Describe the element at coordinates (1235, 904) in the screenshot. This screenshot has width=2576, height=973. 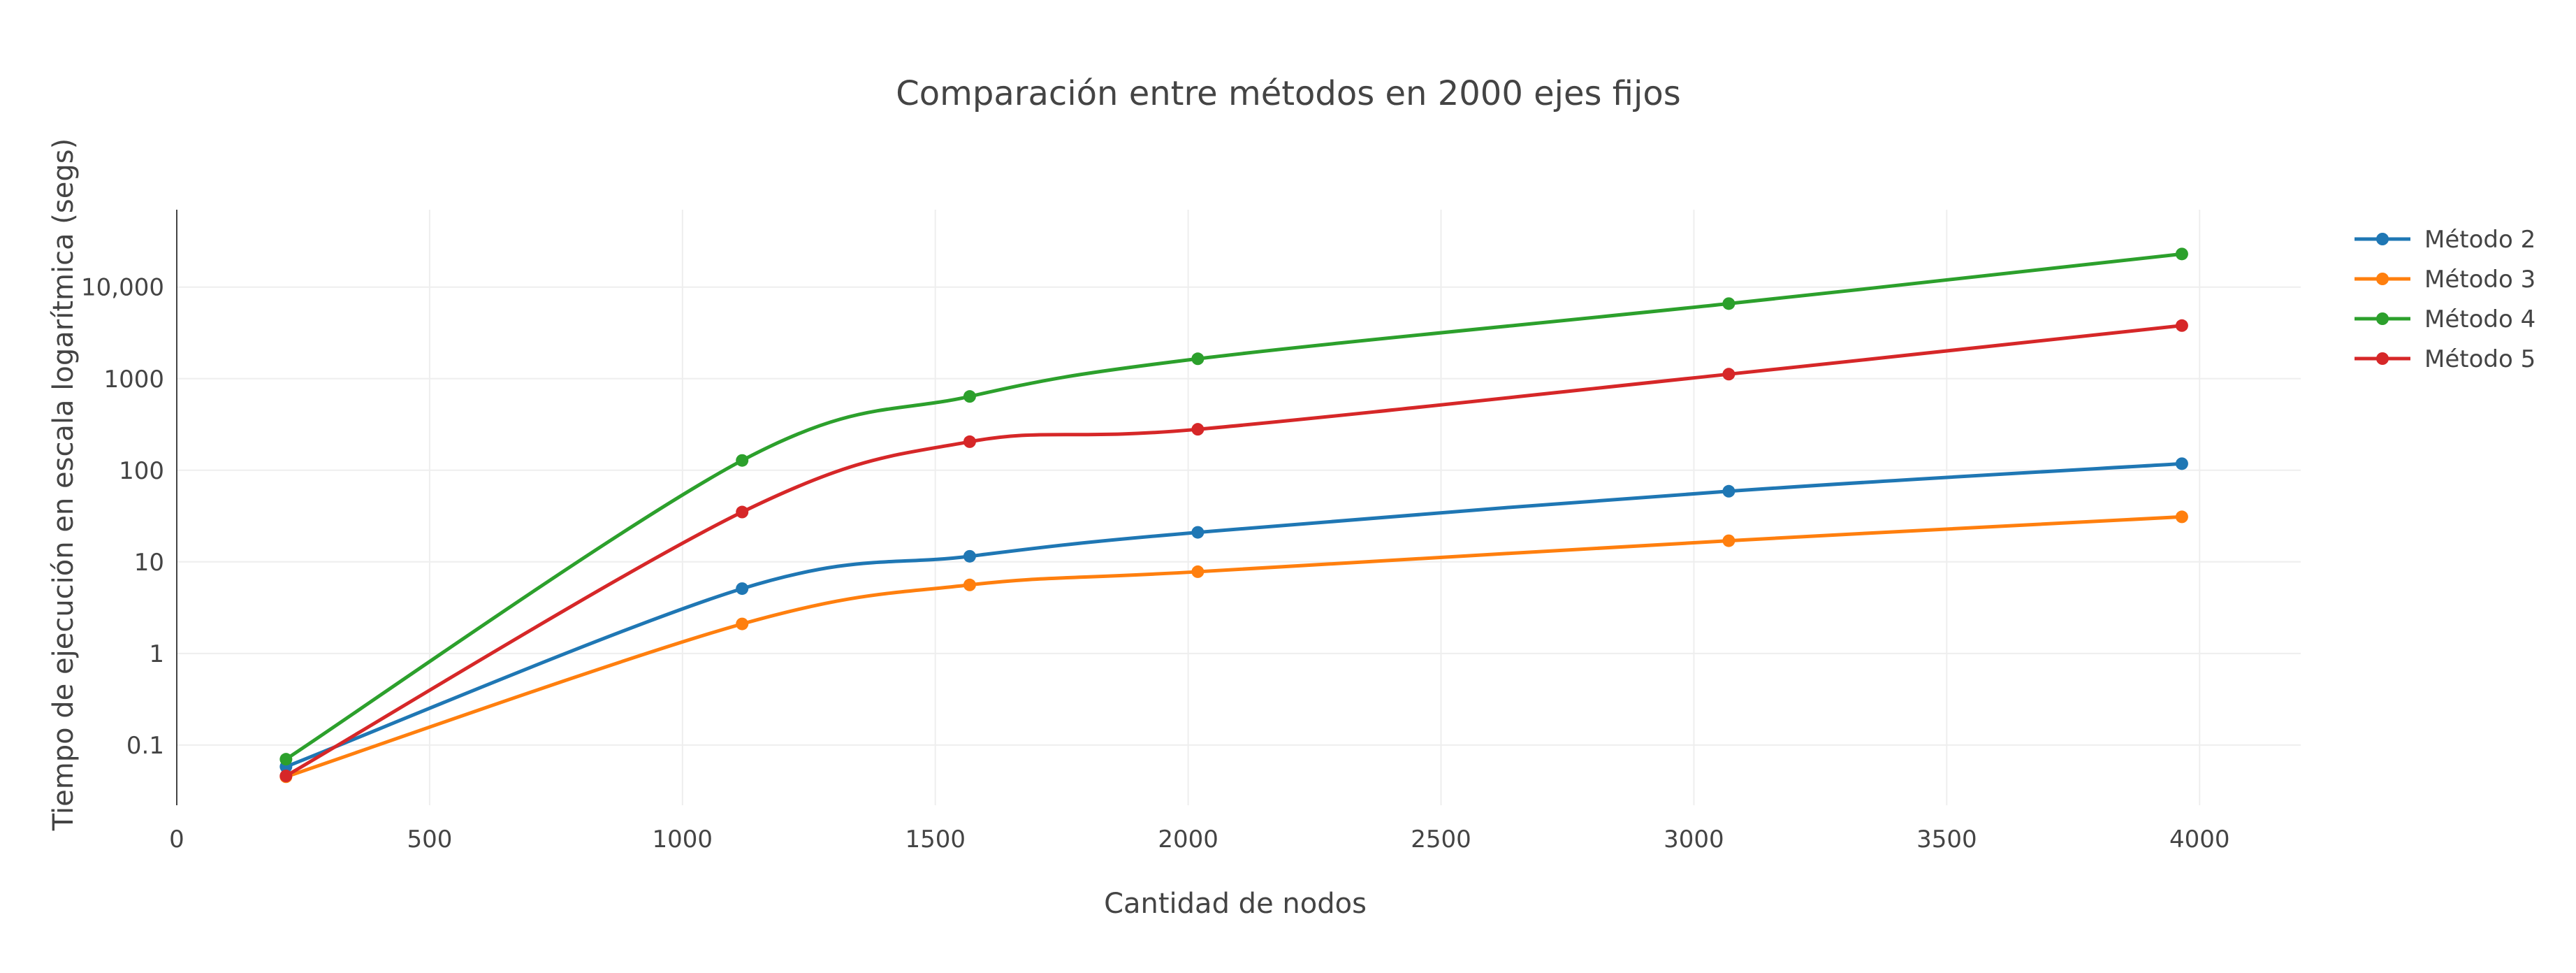
I see `x-axis-label: Cantidad de nodos` at that location.